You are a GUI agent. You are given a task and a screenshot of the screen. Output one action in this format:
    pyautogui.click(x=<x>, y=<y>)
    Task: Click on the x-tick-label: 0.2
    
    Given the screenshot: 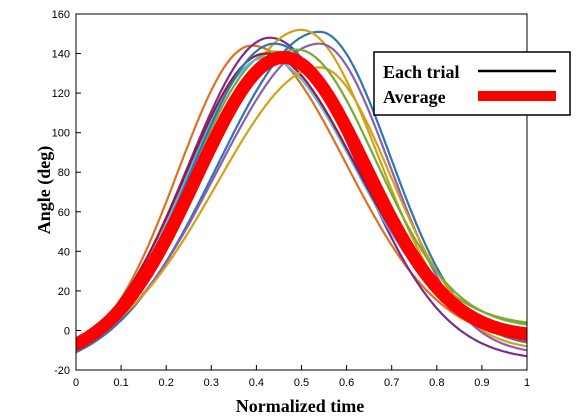 What is the action you would take?
    pyautogui.click(x=166, y=383)
    